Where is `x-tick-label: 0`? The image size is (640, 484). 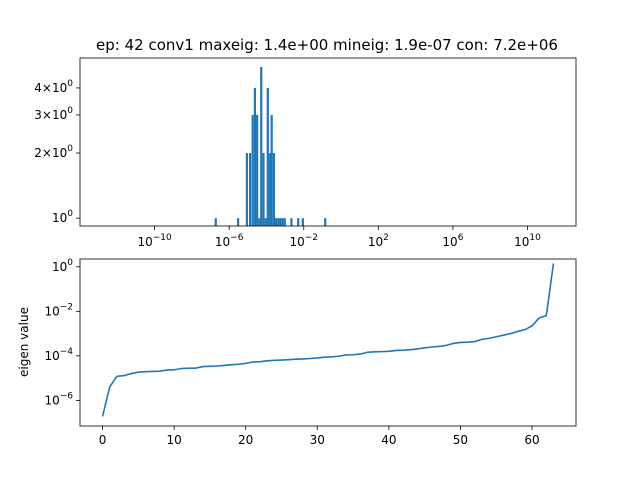
x-tick-label: 0 is located at coordinates (103, 440).